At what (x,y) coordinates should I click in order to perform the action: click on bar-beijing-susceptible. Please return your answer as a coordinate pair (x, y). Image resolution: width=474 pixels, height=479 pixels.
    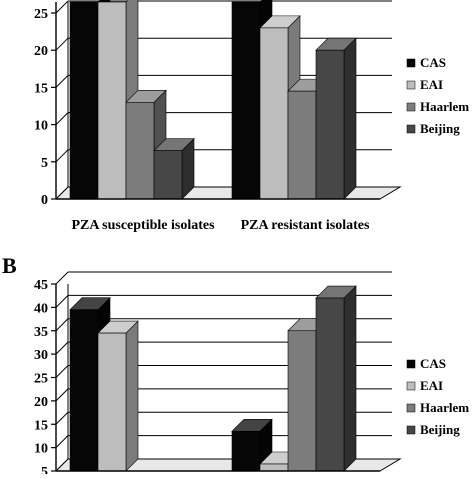
    Looking at the image, I should click on (174, 168).